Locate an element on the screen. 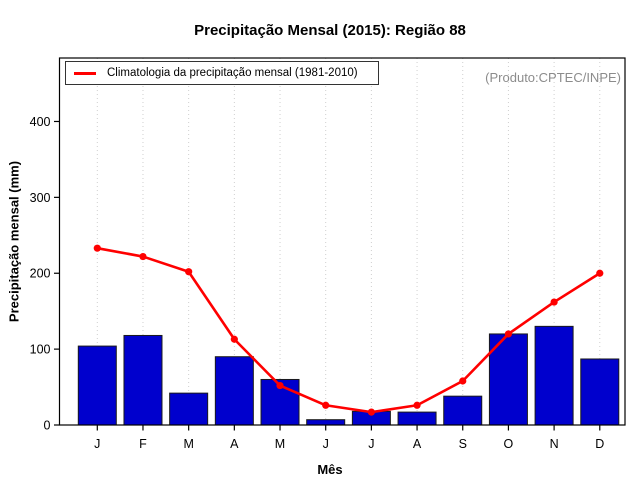 The height and width of the screenshot is (500, 640). y-tick-label: 0 is located at coordinates (47, 426).